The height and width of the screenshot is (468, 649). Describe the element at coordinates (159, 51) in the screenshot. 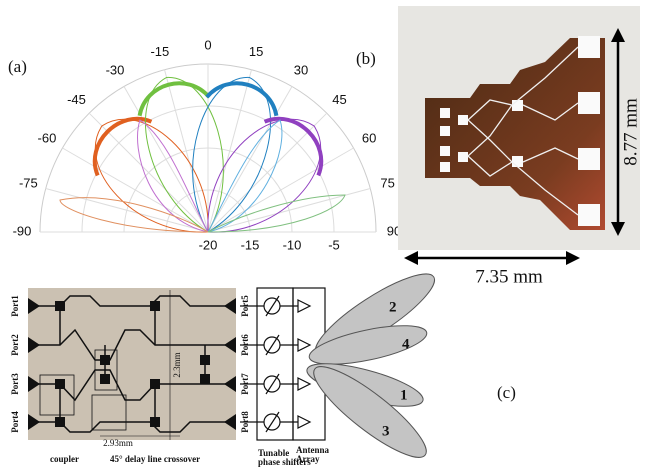

I see `angle-tick-label: -15` at that location.